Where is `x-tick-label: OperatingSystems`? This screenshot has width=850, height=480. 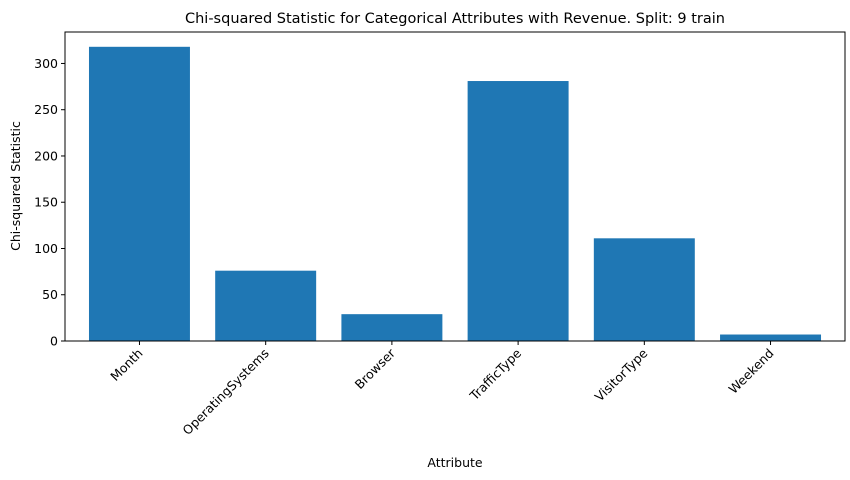
x-tick-label: OperatingSystems is located at coordinates (225, 392).